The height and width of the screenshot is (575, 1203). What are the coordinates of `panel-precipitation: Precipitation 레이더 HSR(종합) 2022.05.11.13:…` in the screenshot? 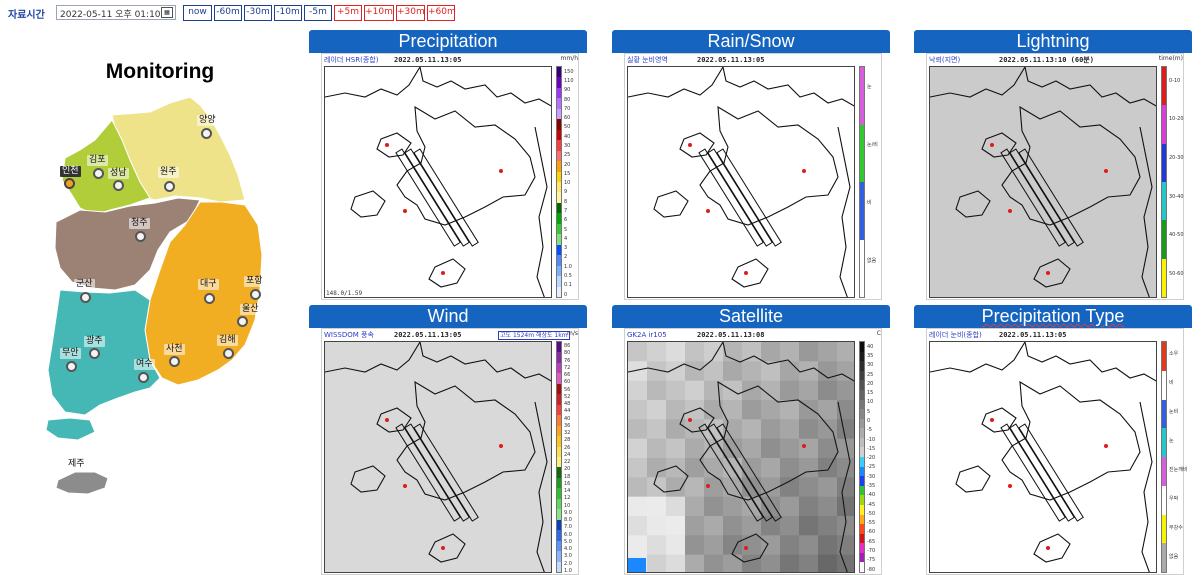 It's located at (448, 165).